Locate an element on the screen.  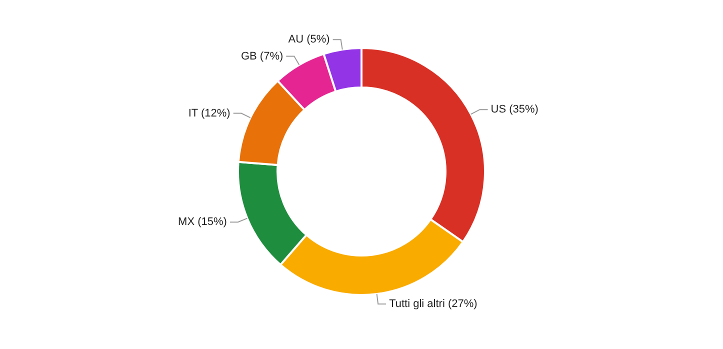
slice-label: MX (15%) is located at coordinates (202, 222).